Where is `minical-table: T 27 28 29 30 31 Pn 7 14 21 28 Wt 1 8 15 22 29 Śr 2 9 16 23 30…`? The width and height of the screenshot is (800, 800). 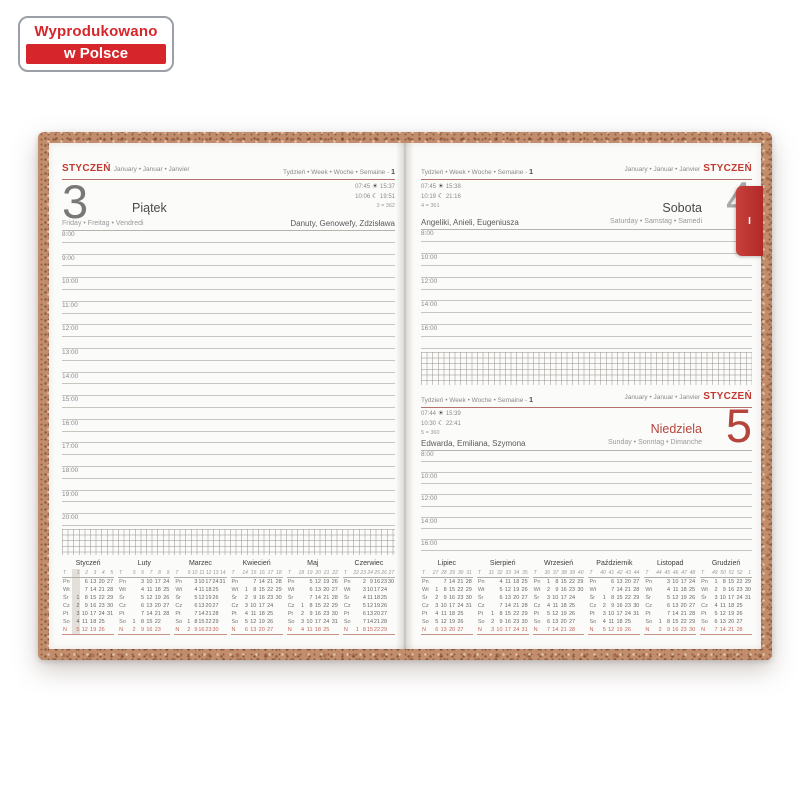 minical-table: T 27 28 29 30 31 Pn 7 14 21 28 Wt 1 8 15 22 29 Śr 2 9 16 23 30… is located at coordinates (447, 602).